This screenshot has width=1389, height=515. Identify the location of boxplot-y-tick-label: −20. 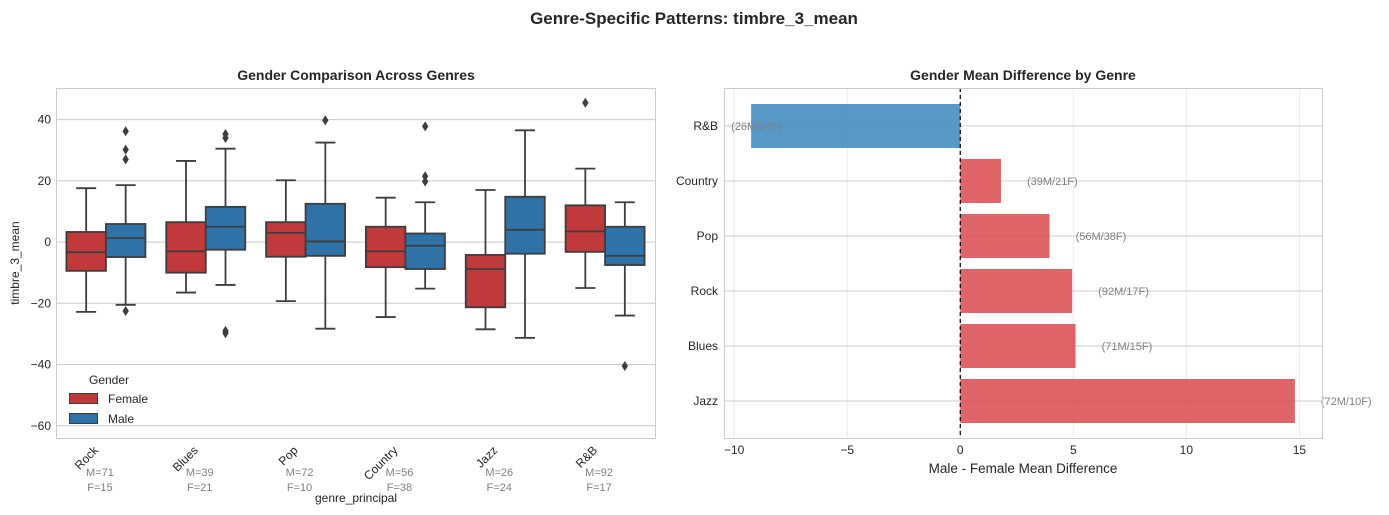
(41, 303).